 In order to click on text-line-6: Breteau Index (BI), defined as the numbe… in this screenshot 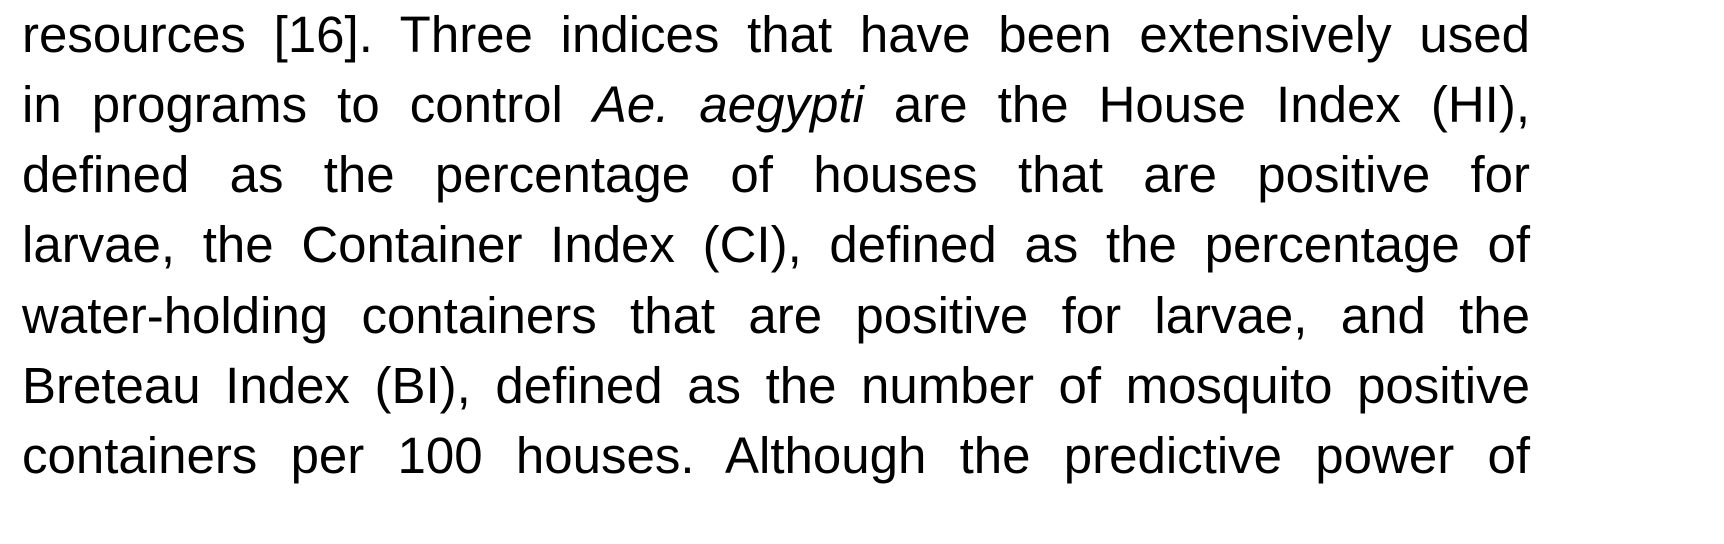, I will do `click(776, 385)`.